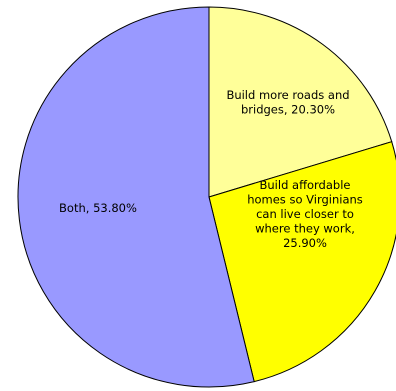 The height and width of the screenshot is (391, 396). I want to click on pie-slice-label-line: can live closer to, so click(305, 214).